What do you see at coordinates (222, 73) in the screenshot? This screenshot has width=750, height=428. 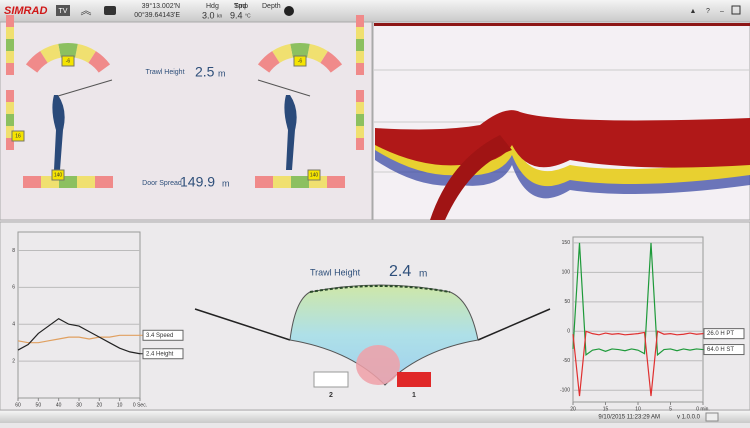 I see `height-unit: m` at bounding box center [222, 73].